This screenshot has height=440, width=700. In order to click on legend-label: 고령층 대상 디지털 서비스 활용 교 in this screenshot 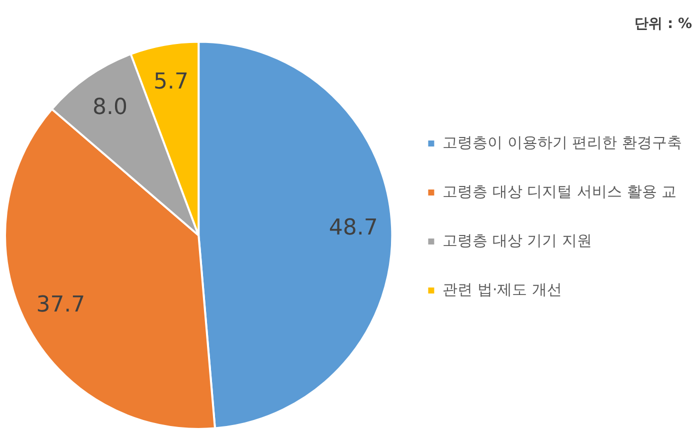, I will do `click(559, 191)`.